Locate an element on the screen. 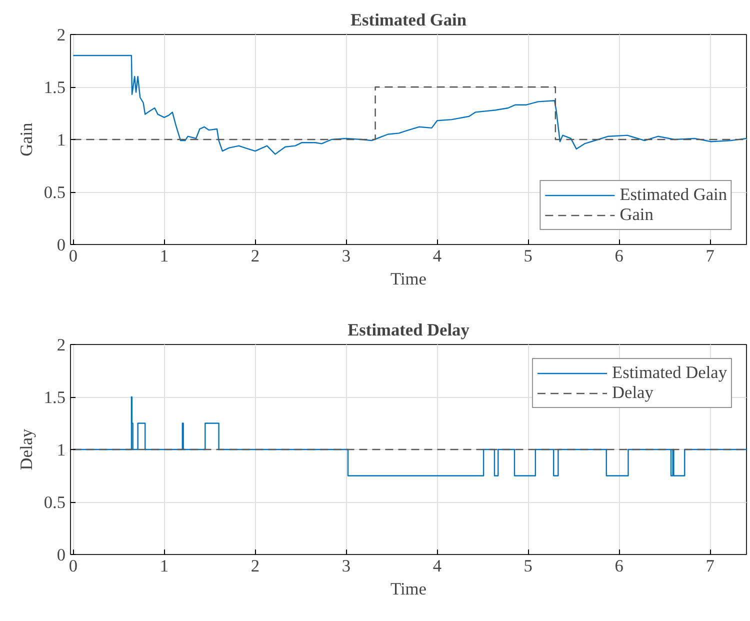 The width and height of the screenshot is (750, 621). legend-label: Delay is located at coordinates (633, 393).